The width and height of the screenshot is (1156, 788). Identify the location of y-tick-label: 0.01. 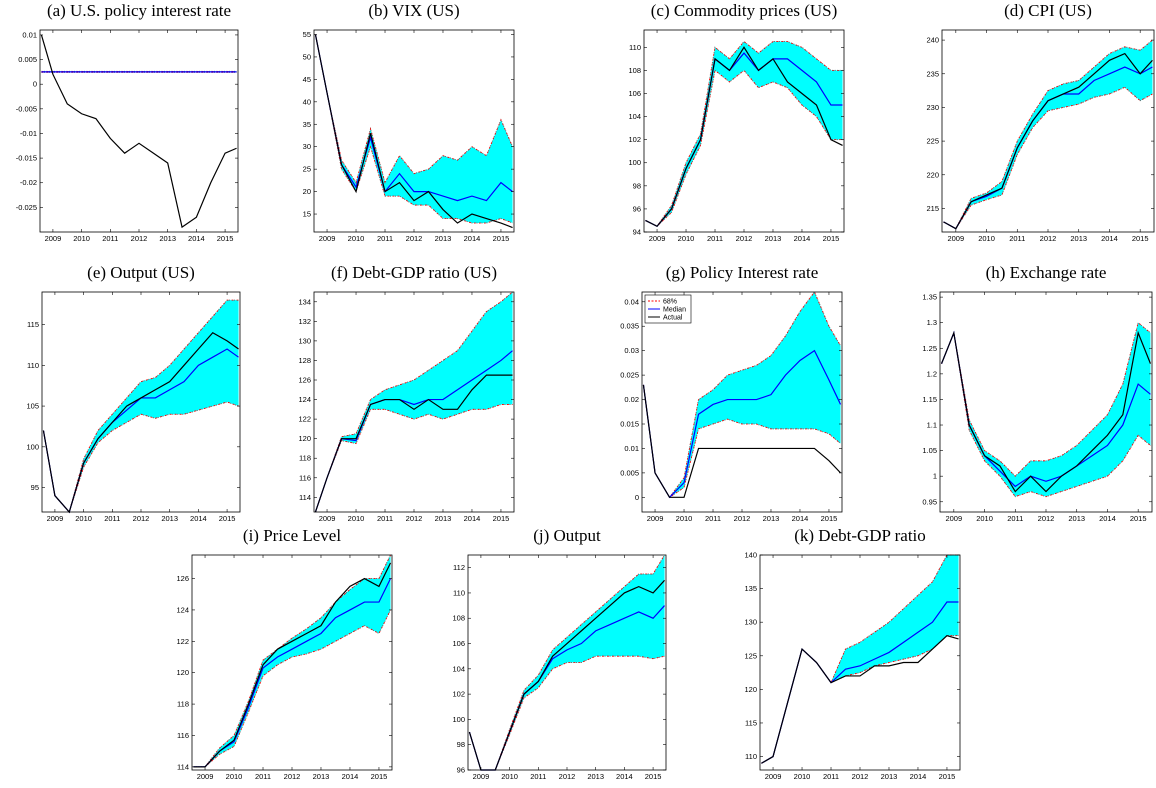
(631, 448).